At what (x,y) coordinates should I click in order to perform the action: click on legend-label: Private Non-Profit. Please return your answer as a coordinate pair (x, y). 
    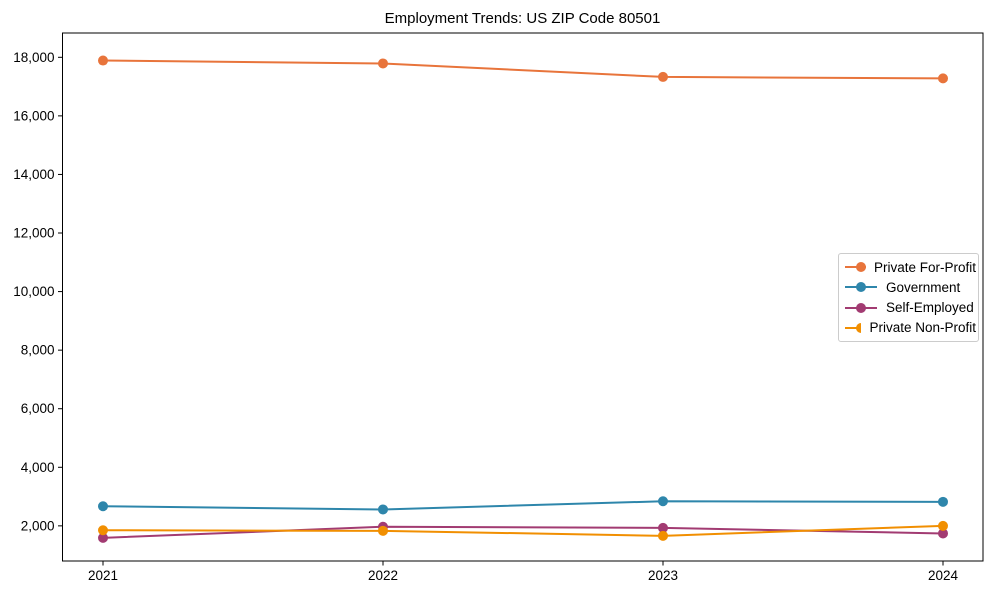
    Looking at the image, I should click on (922, 328).